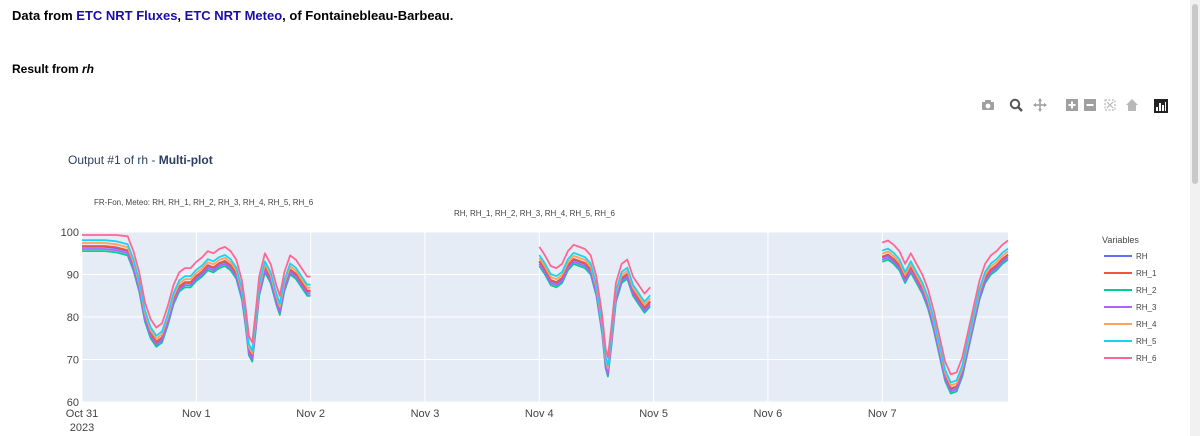 This screenshot has height=436, width=1200. What do you see at coordinates (1130, 290) in the screenshot?
I see `legend-item-rh-2: RH_2` at bounding box center [1130, 290].